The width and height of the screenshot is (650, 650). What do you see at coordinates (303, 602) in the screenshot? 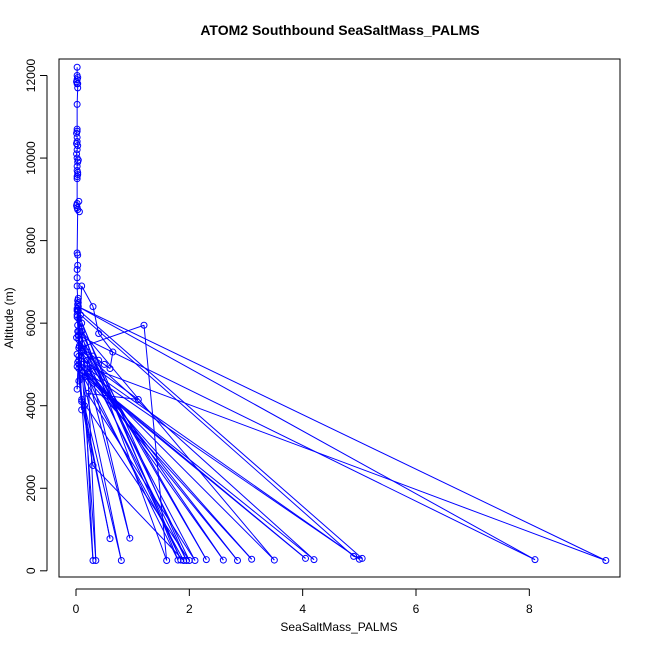
I see `x-axis: 0 2 4 6 8` at bounding box center [303, 602].